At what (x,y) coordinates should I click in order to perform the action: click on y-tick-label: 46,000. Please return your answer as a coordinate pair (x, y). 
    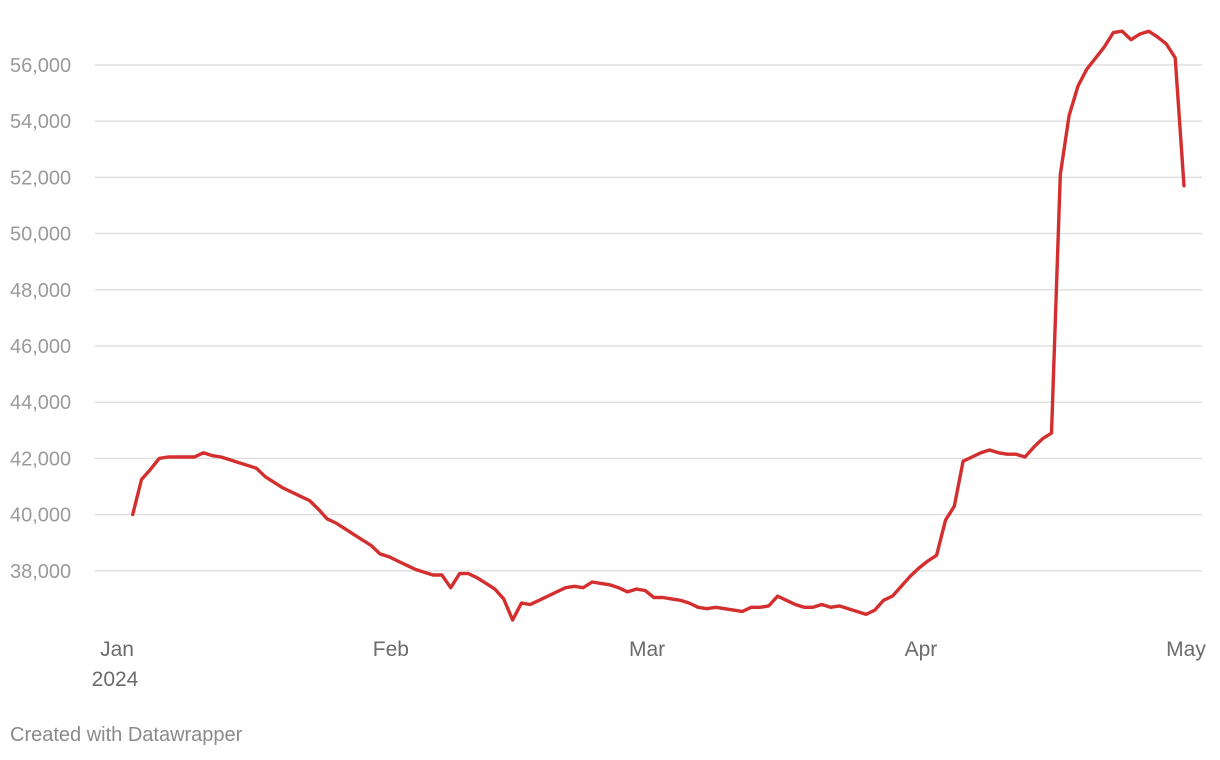
    Looking at the image, I should click on (40, 347).